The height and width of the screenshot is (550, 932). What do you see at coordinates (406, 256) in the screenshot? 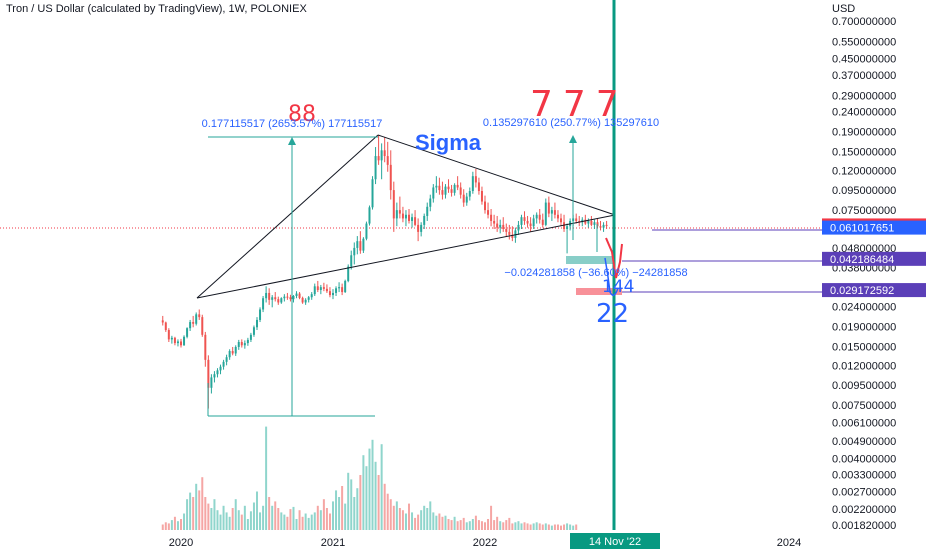
I see `triangle-line-bottom` at bounding box center [406, 256].